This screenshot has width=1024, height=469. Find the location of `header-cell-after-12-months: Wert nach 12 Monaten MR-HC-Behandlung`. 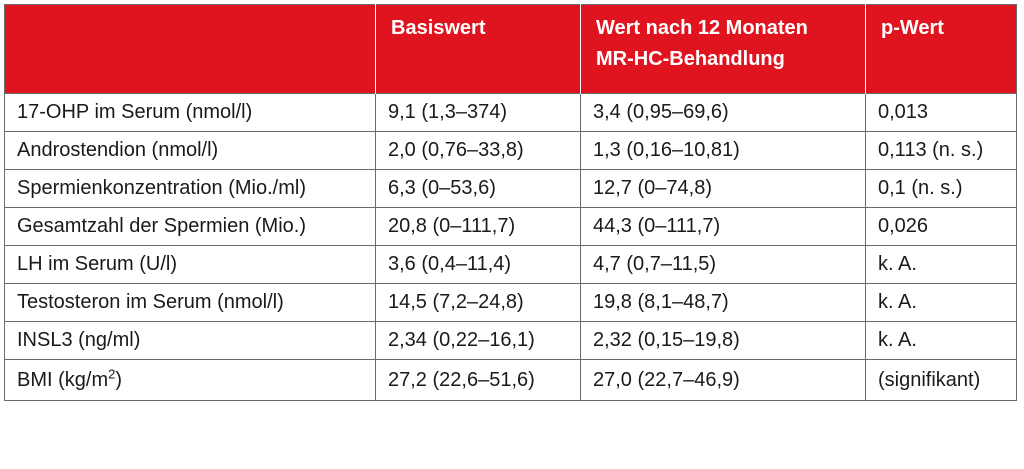

header-cell-after-12-months: Wert nach 12 Monaten MR-HC-Behandlung is located at coordinates (723, 49).